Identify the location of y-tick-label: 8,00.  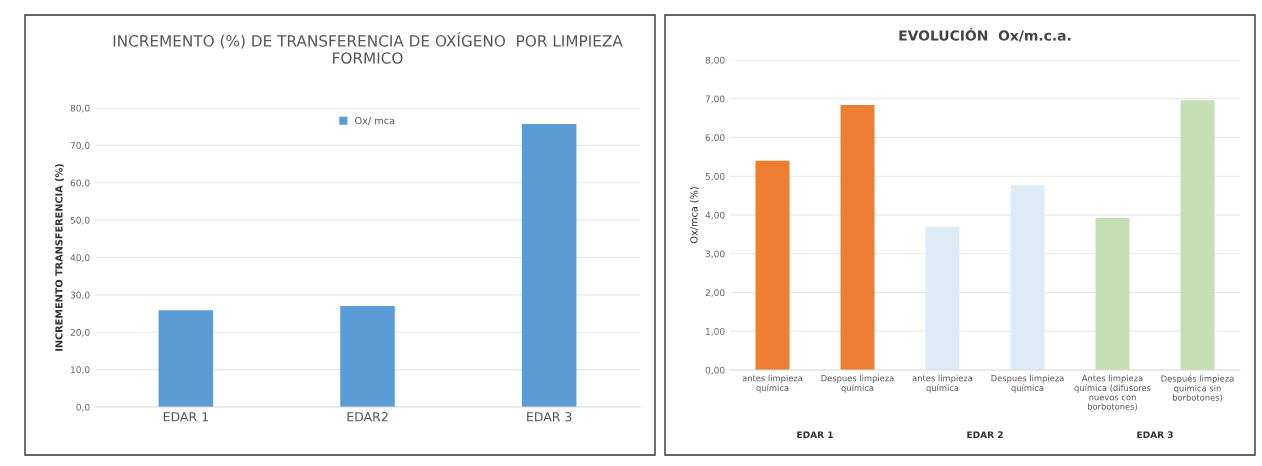
(715, 60).